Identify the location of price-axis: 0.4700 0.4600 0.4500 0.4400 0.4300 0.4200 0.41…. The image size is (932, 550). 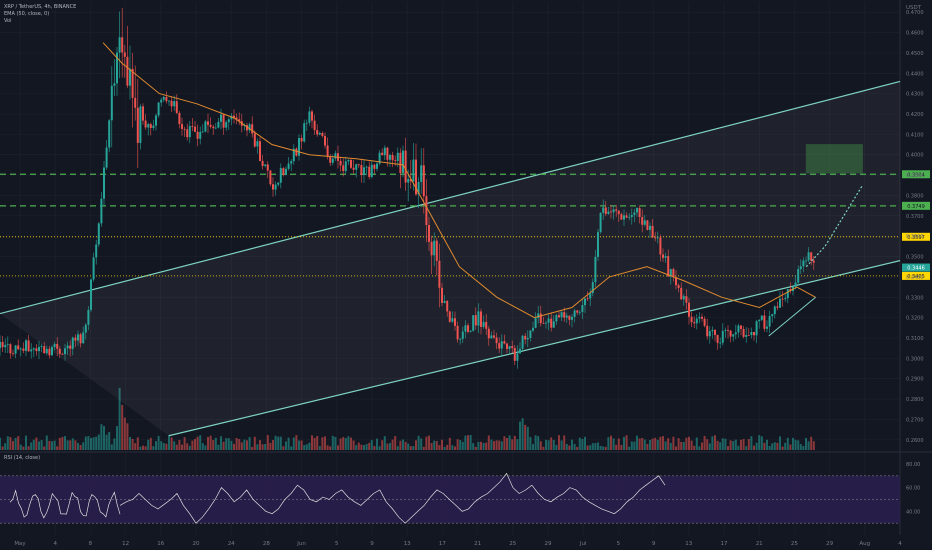
(915, 224).